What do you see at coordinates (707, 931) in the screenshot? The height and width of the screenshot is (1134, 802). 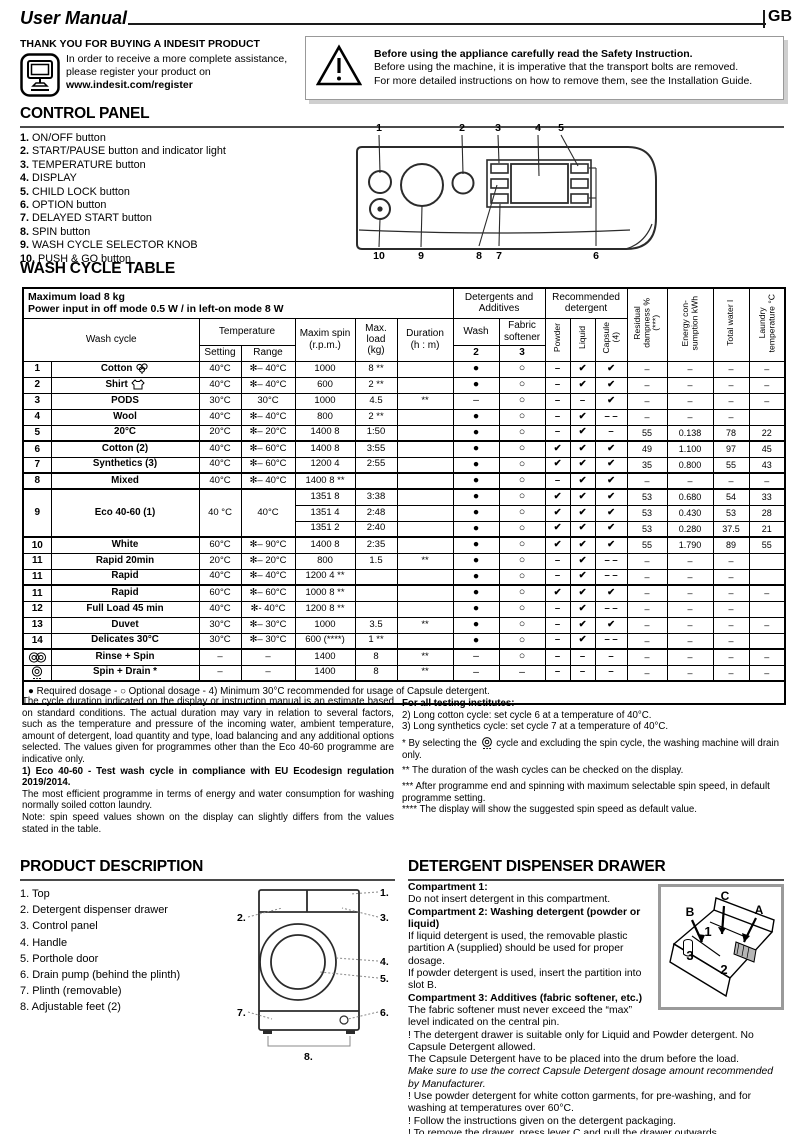 I see `drawer-label-1: 1` at bounding box center [707, 931].